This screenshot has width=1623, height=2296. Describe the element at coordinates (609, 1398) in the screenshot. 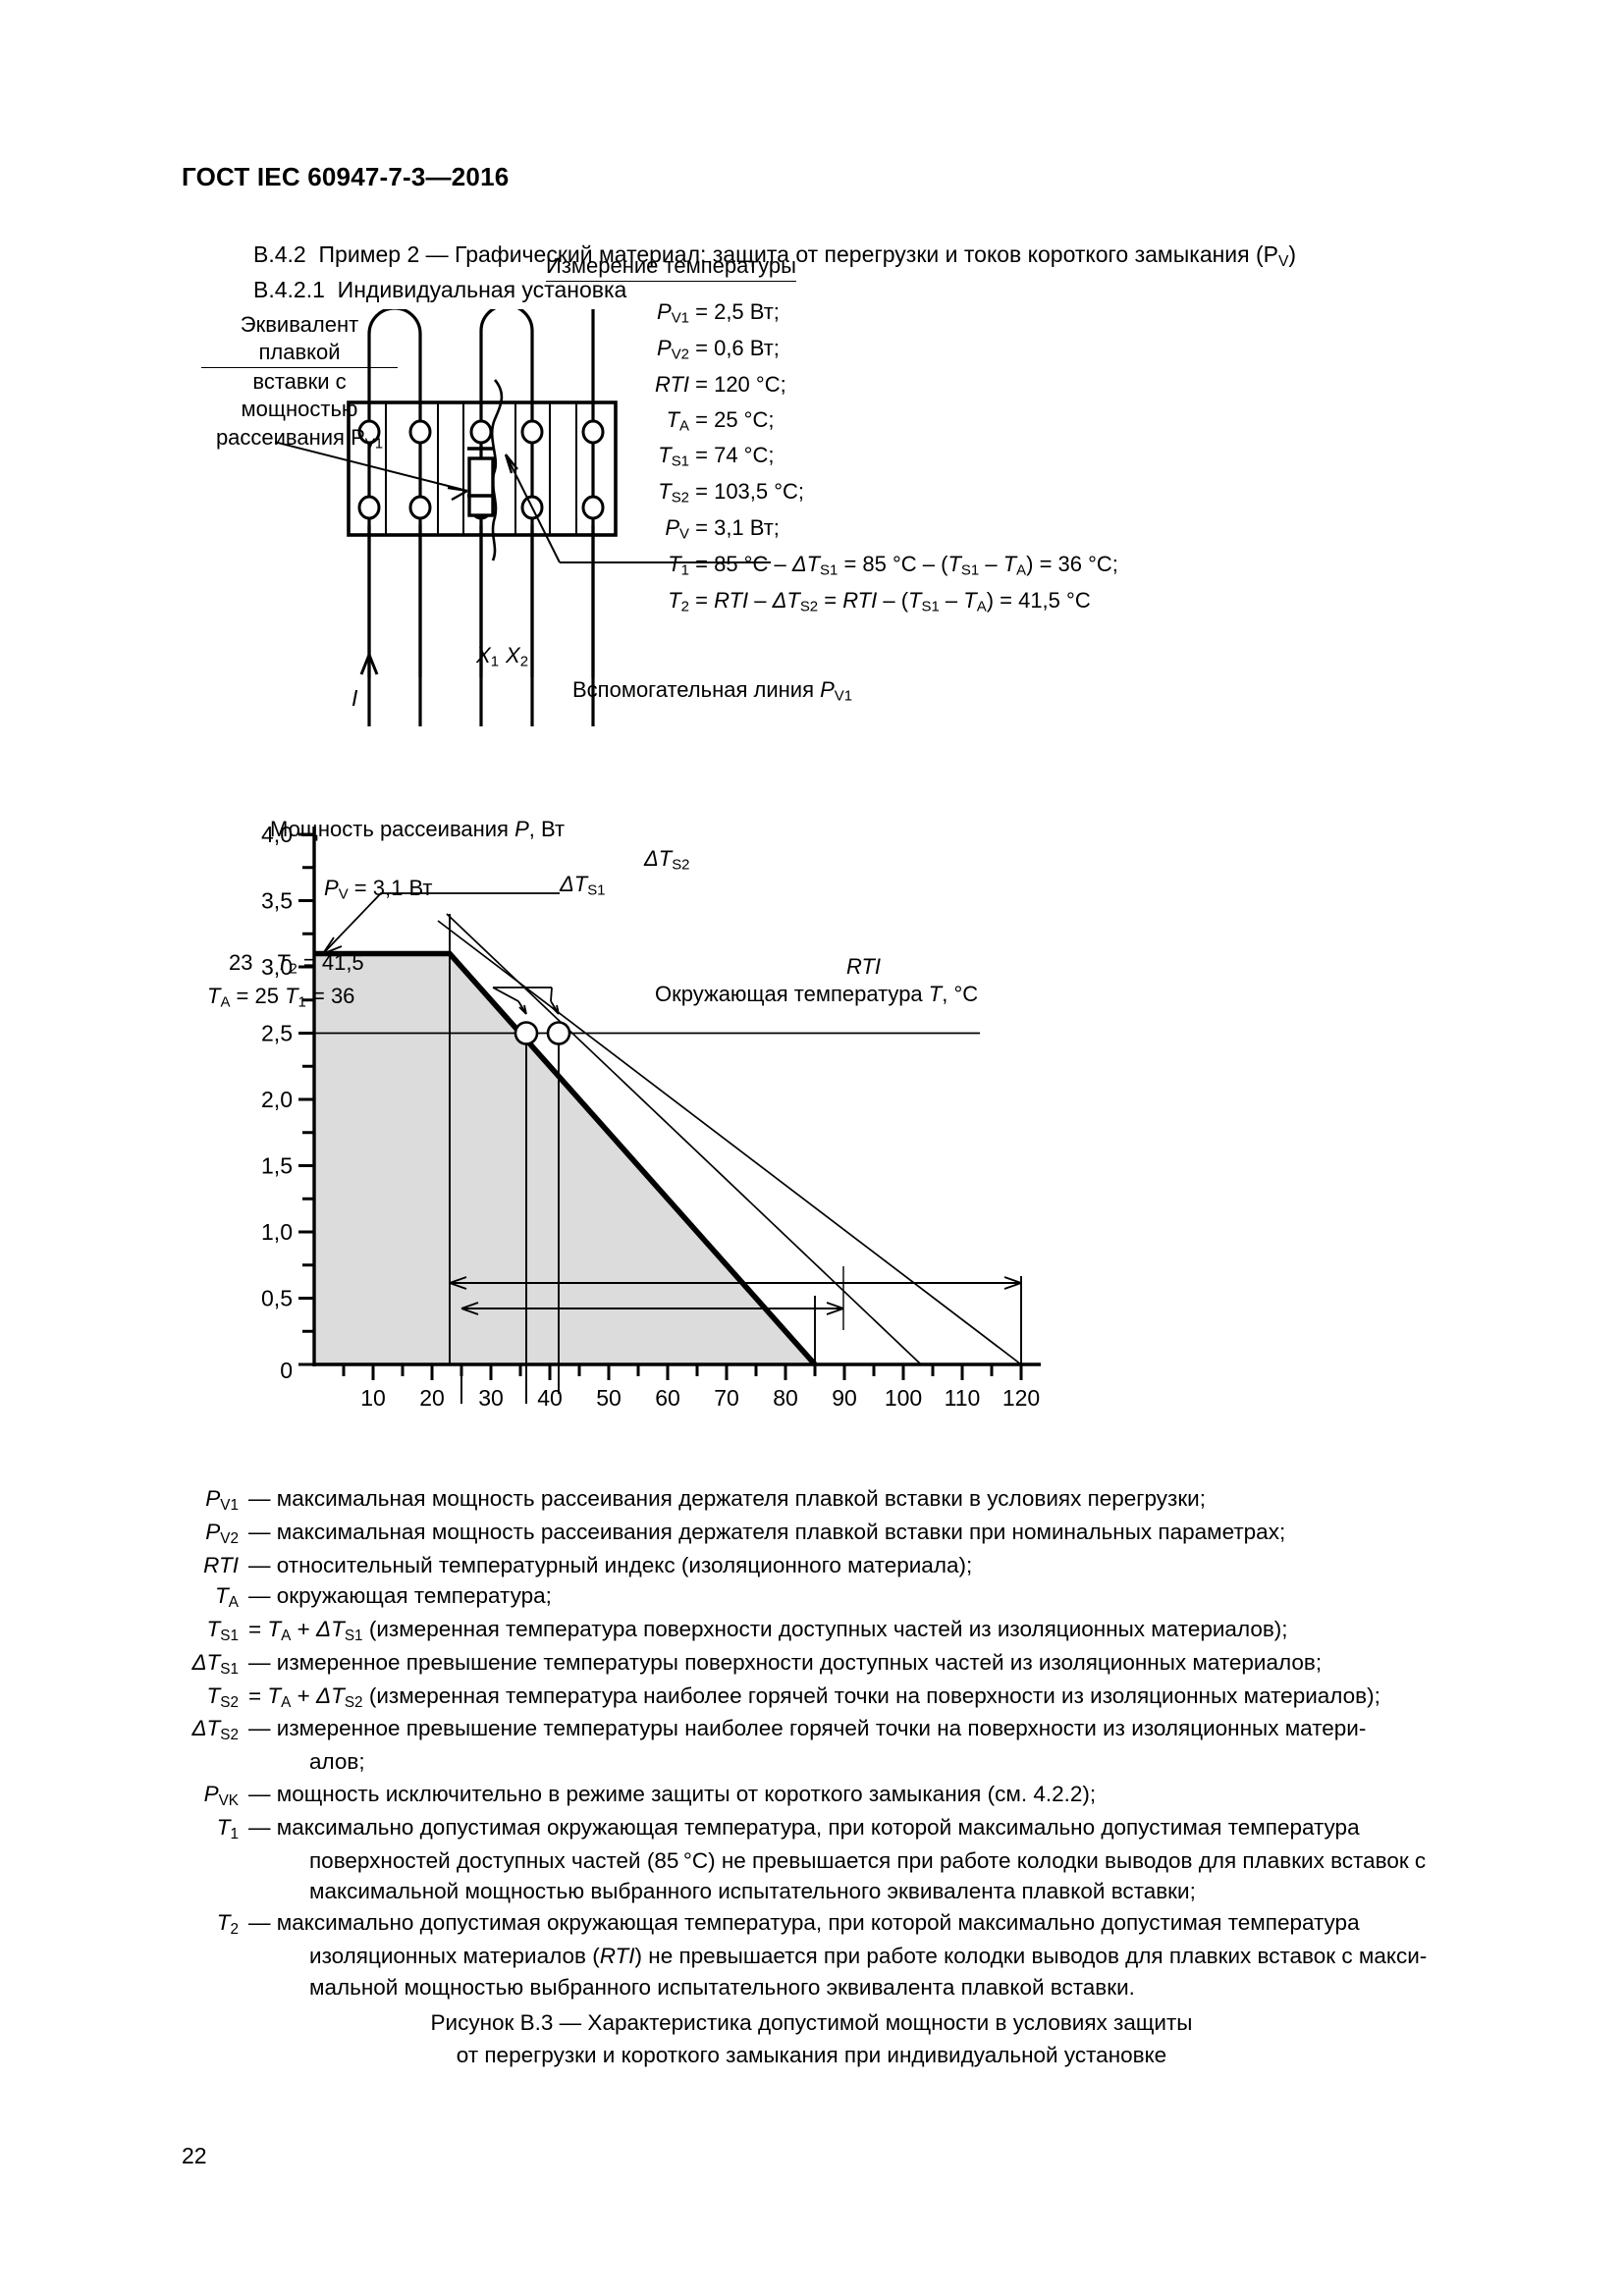

I see `svg-text: 50` at that location.